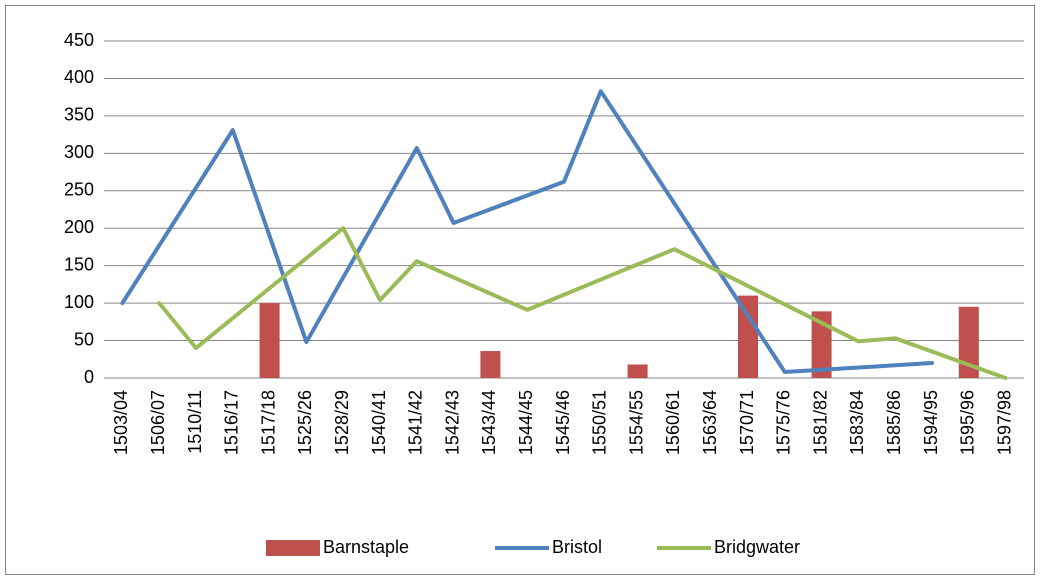 Image resolution: width=1041 pixels, height=586 pixels. I want to click on y-tick-label: 100, so click(79, 302).